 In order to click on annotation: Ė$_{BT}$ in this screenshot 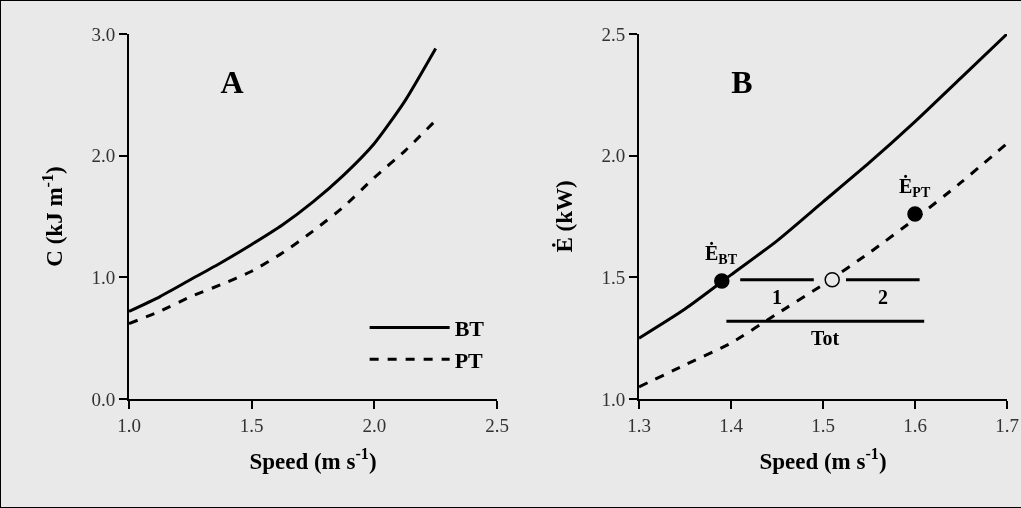, I will do `click(721, 254)`.